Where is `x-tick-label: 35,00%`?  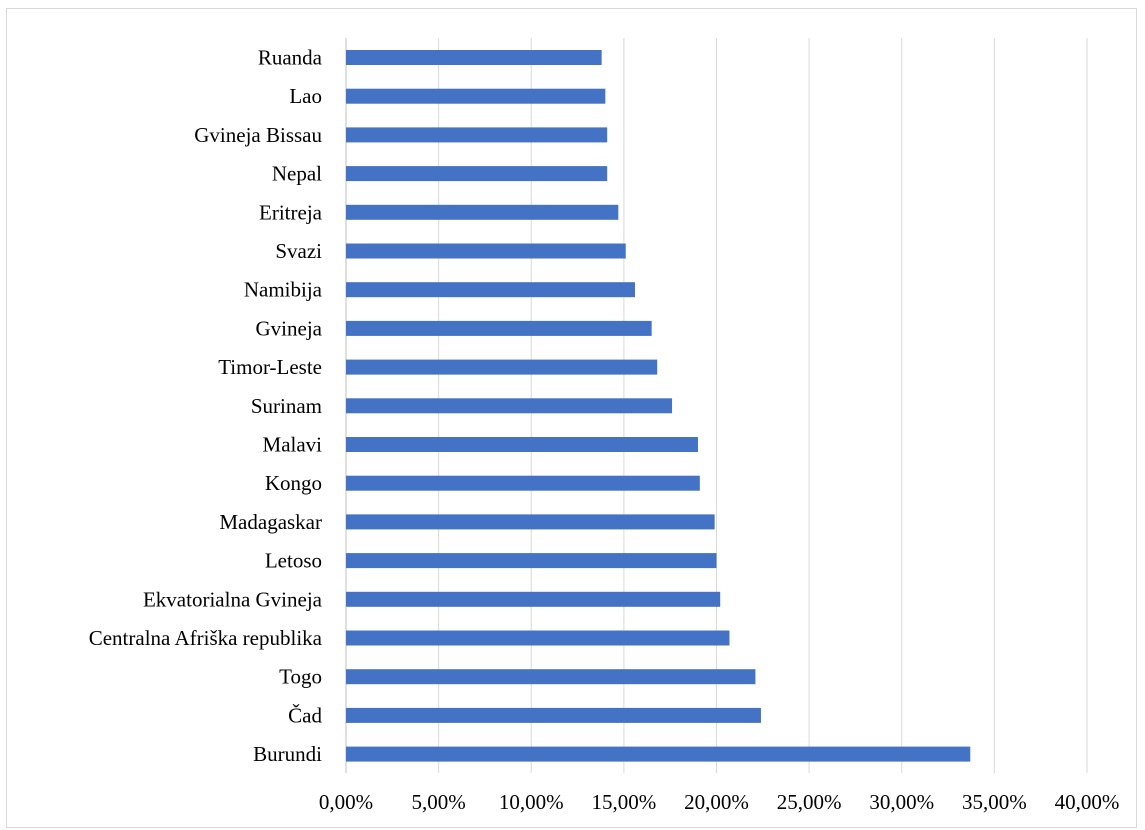 x-tick-label: 35,00% is located at coordinates (994, 802).